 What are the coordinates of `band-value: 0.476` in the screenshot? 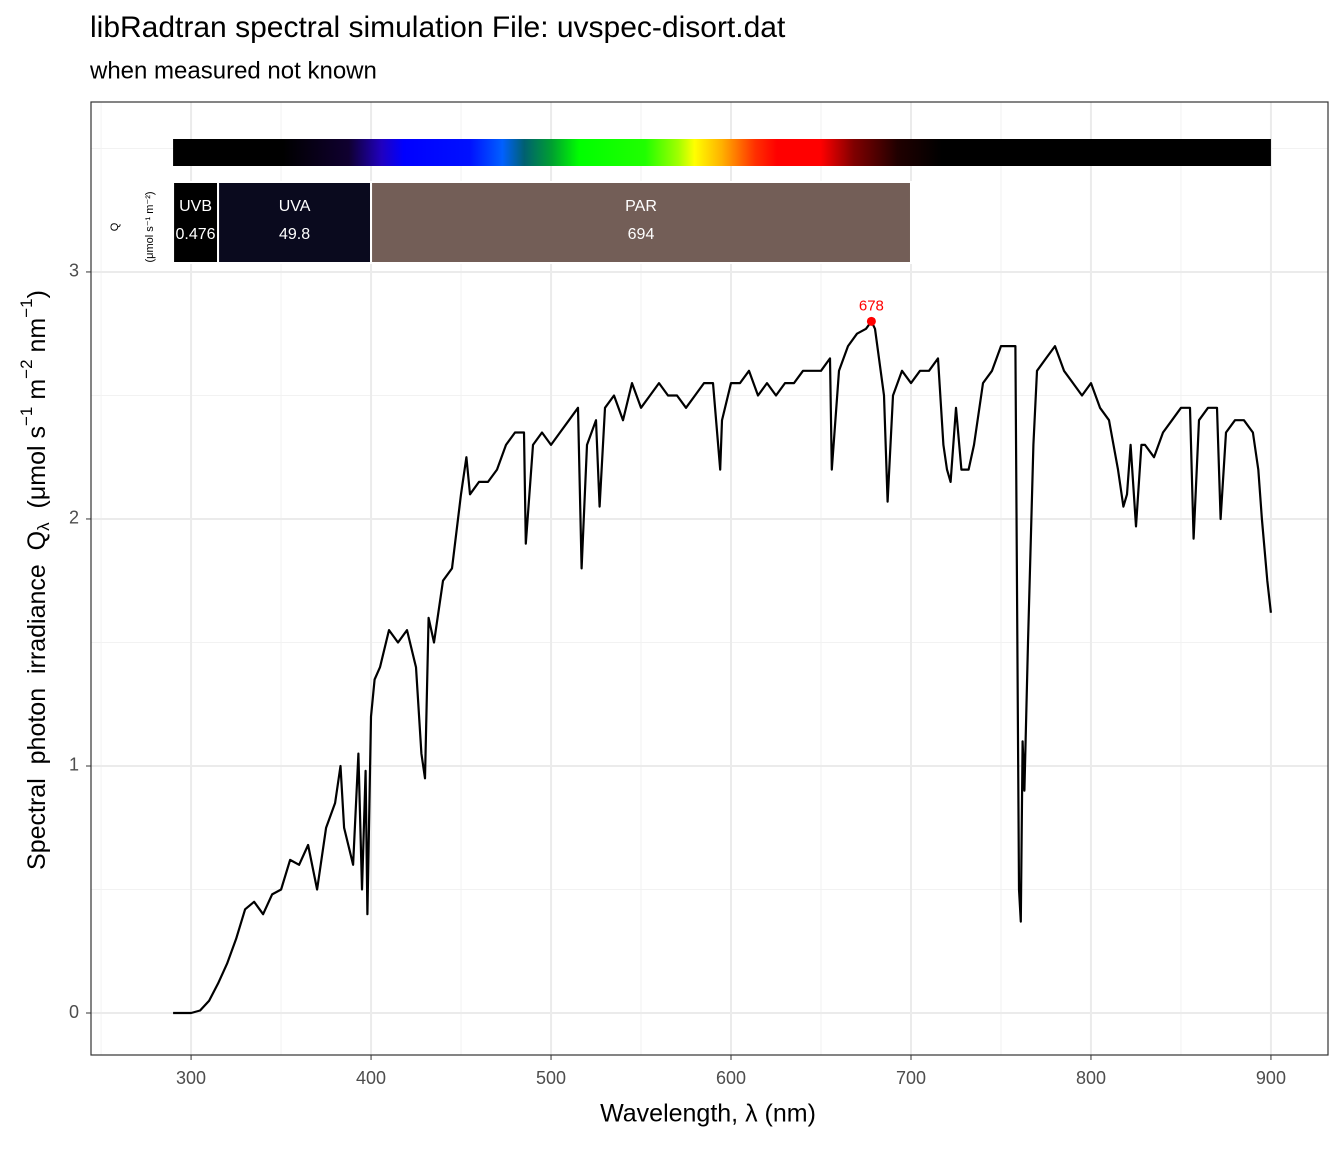 It's located at (196, 234).